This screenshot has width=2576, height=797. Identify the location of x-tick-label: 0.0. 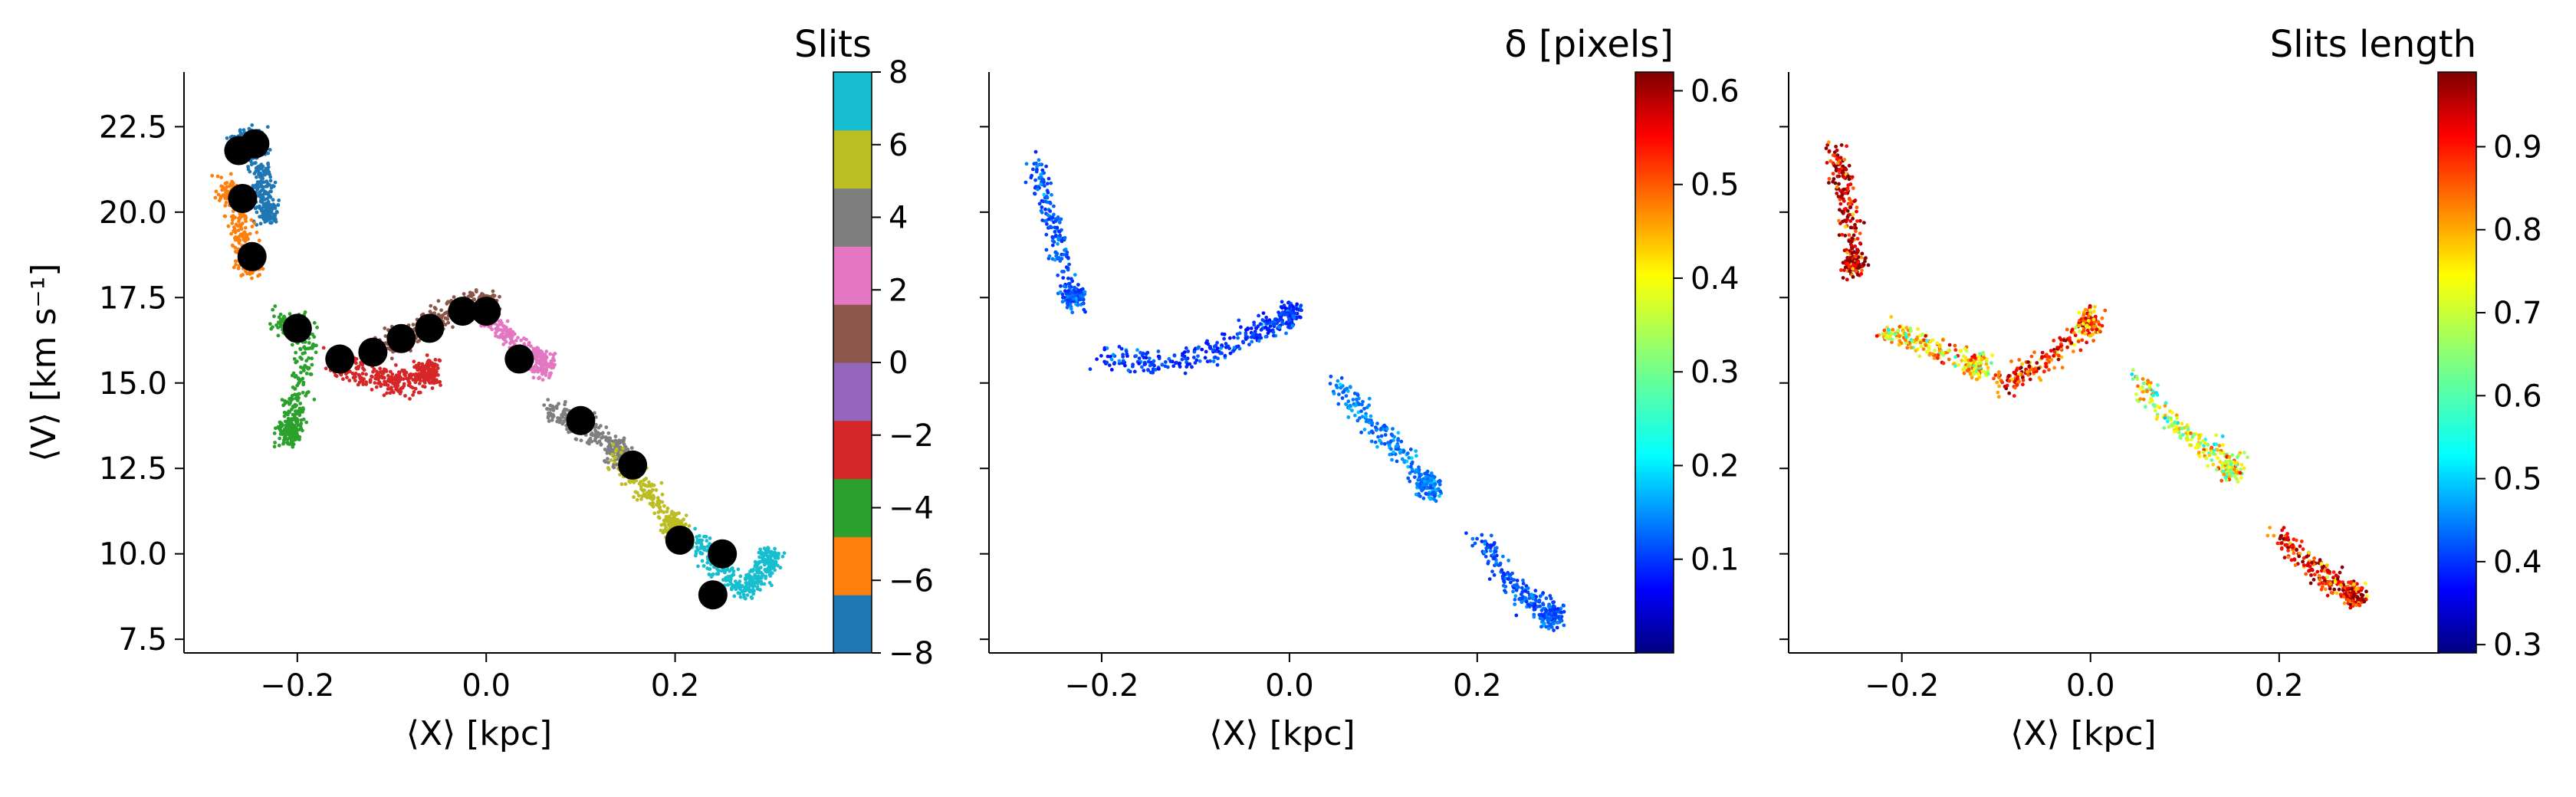
(487, 686).